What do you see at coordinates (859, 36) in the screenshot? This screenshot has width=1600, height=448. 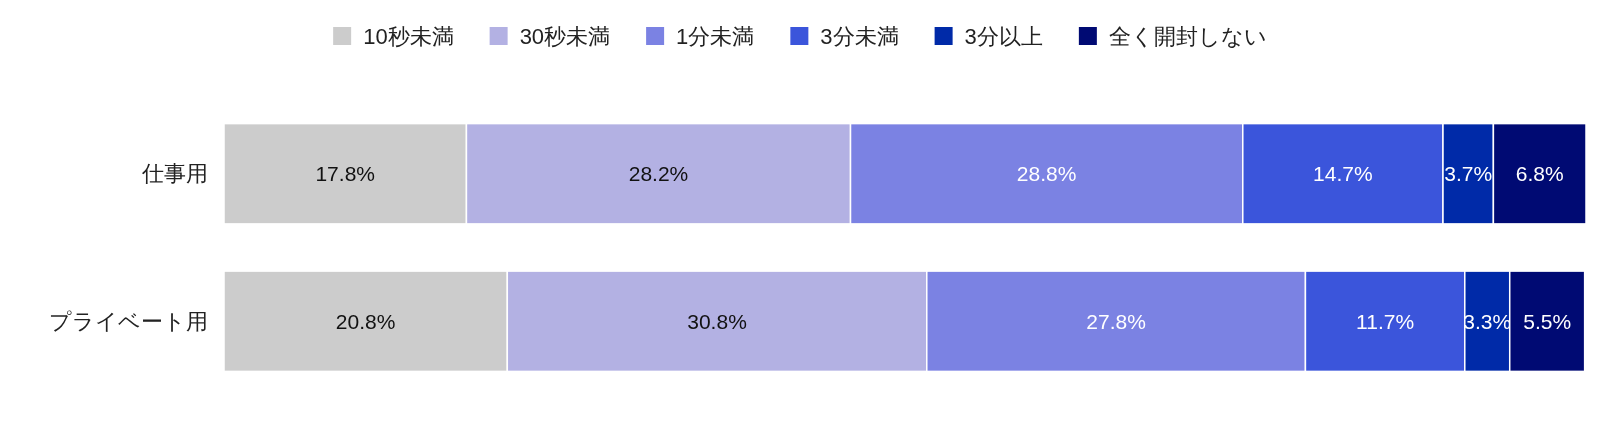 I see `legend-label: 3分未満` at bounding box center [859, 36].